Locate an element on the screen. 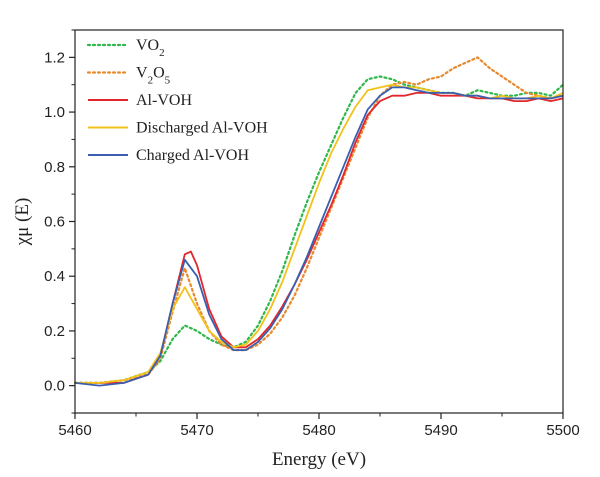 The image size is (600, 477). y-axis-ticks: 0.0 0.2 0.4 0.6 0.8 1.0 1.2 is located at coordinates (59, 221).